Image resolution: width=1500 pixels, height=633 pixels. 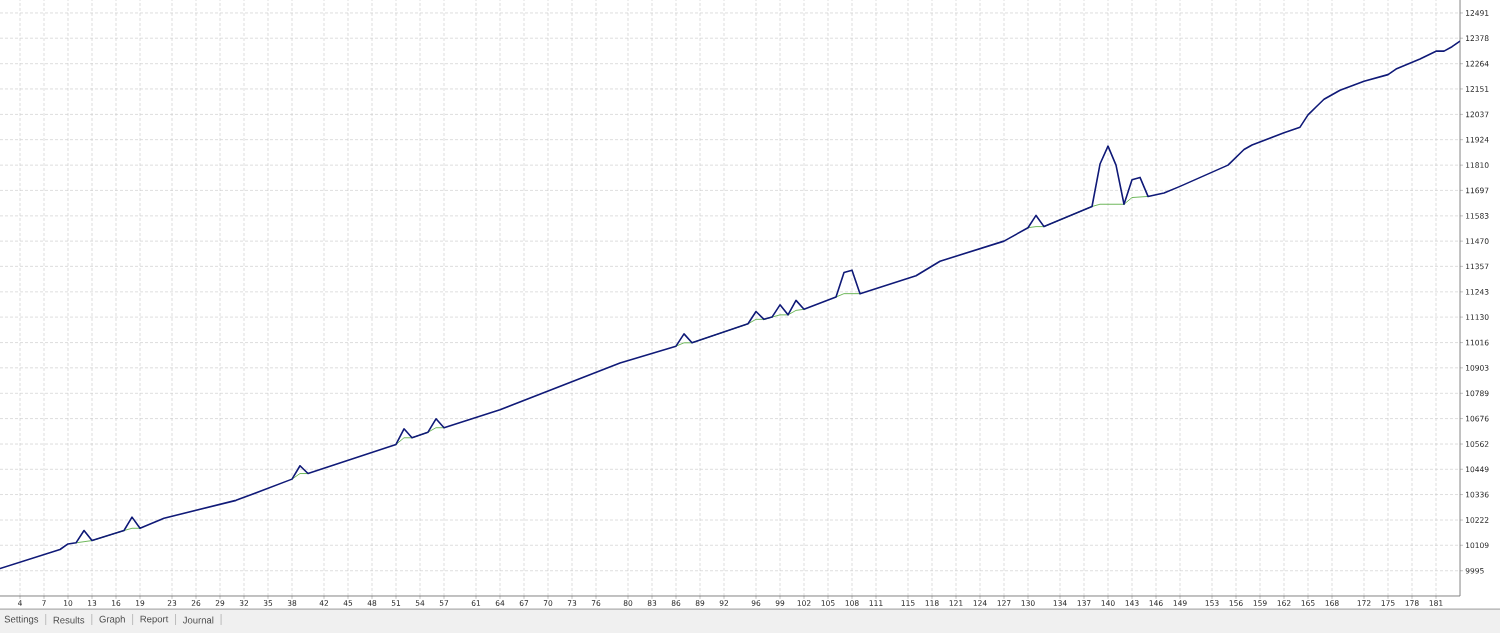 I want to click on text: Settings, so click(x=21, y=620).